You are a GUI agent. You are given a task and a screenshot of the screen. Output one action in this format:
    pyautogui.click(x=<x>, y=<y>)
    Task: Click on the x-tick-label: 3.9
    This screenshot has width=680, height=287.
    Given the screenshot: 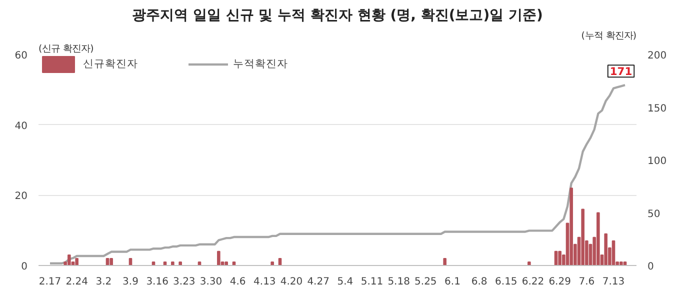 What is the action you would take?
    pyautogui.click(x=130, y=281)
    